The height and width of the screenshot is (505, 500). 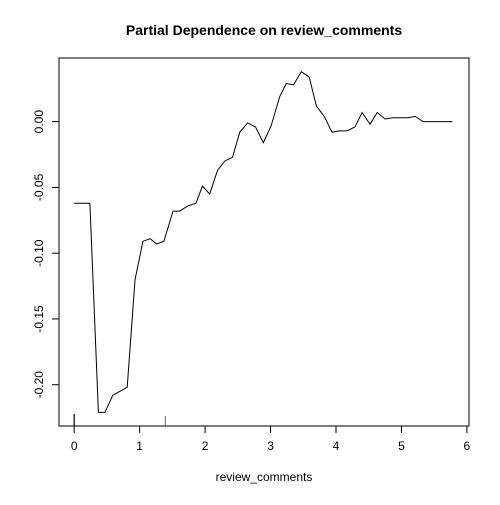 What do you see at coordinates (39, 187) in the screenshot?
I see `y-tick-label: -0.05` at bounding box center [39, 187].